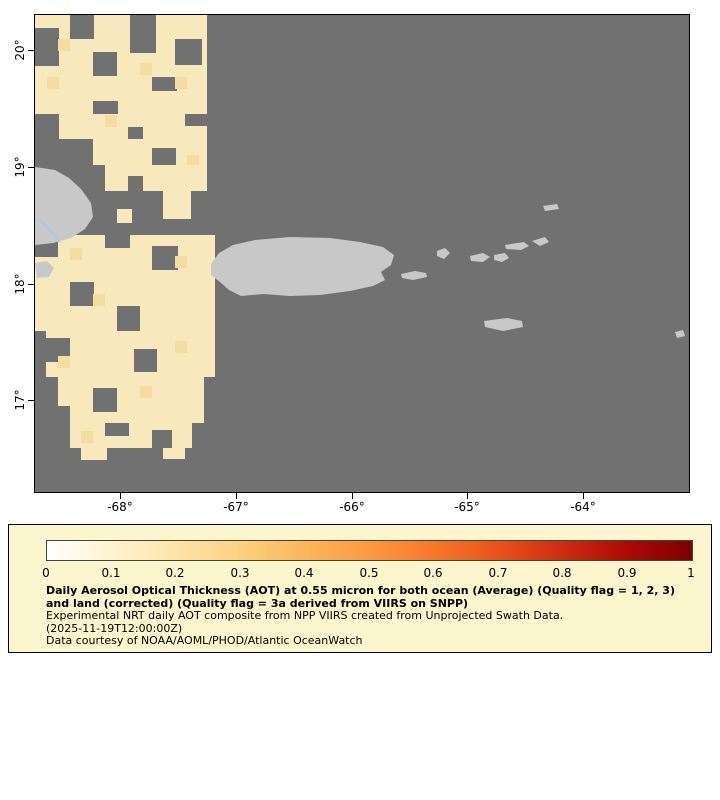  What do you see at coordinates (20, 284) in the screenshot?
I see `y-axis-label: 18°` at bounding box center [20, 284].